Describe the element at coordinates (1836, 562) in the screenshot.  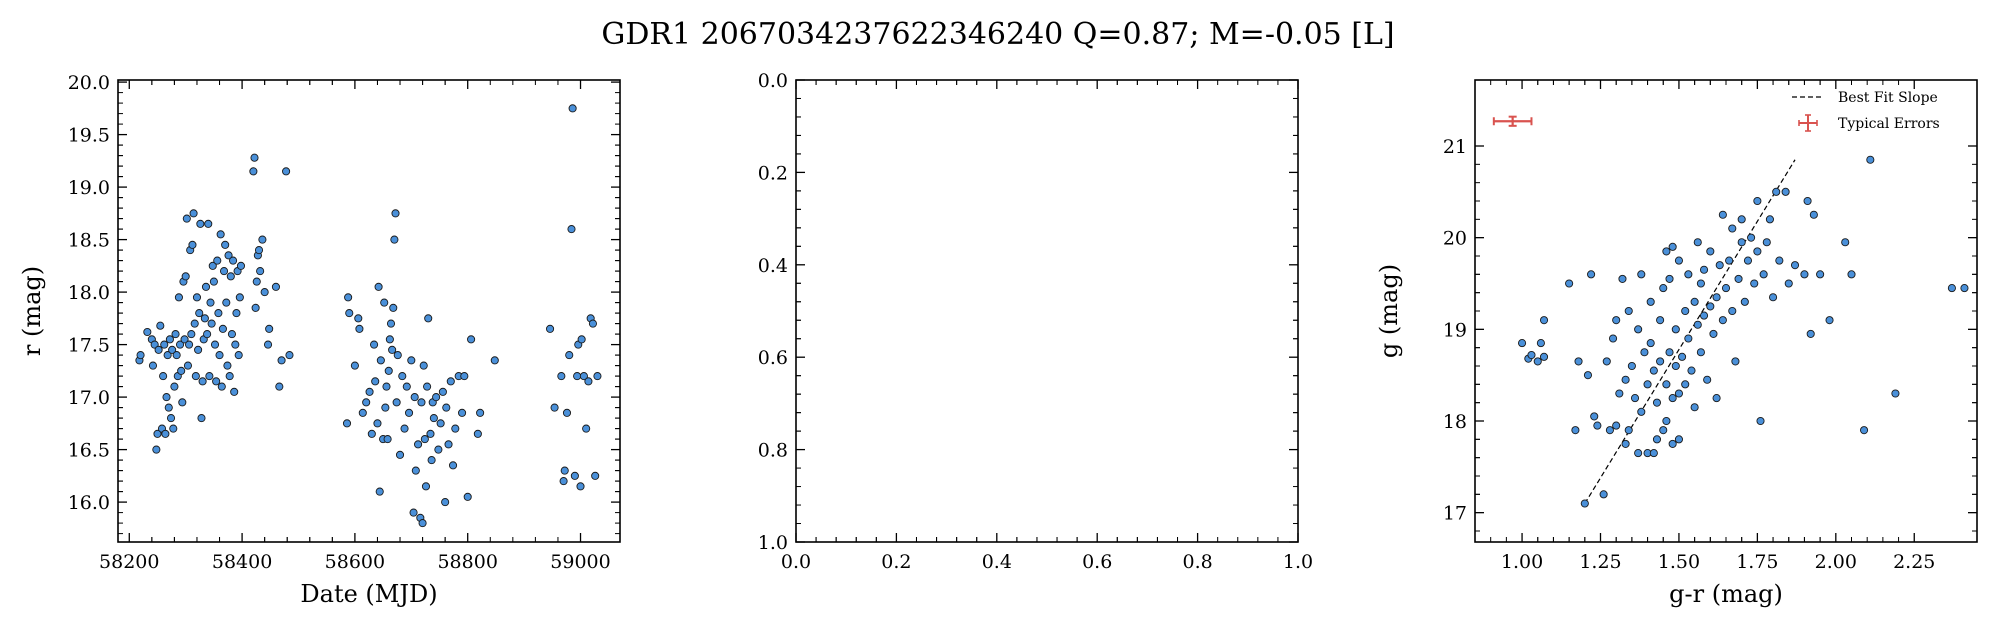
I see `x-tick-label: 2.00` at that location.